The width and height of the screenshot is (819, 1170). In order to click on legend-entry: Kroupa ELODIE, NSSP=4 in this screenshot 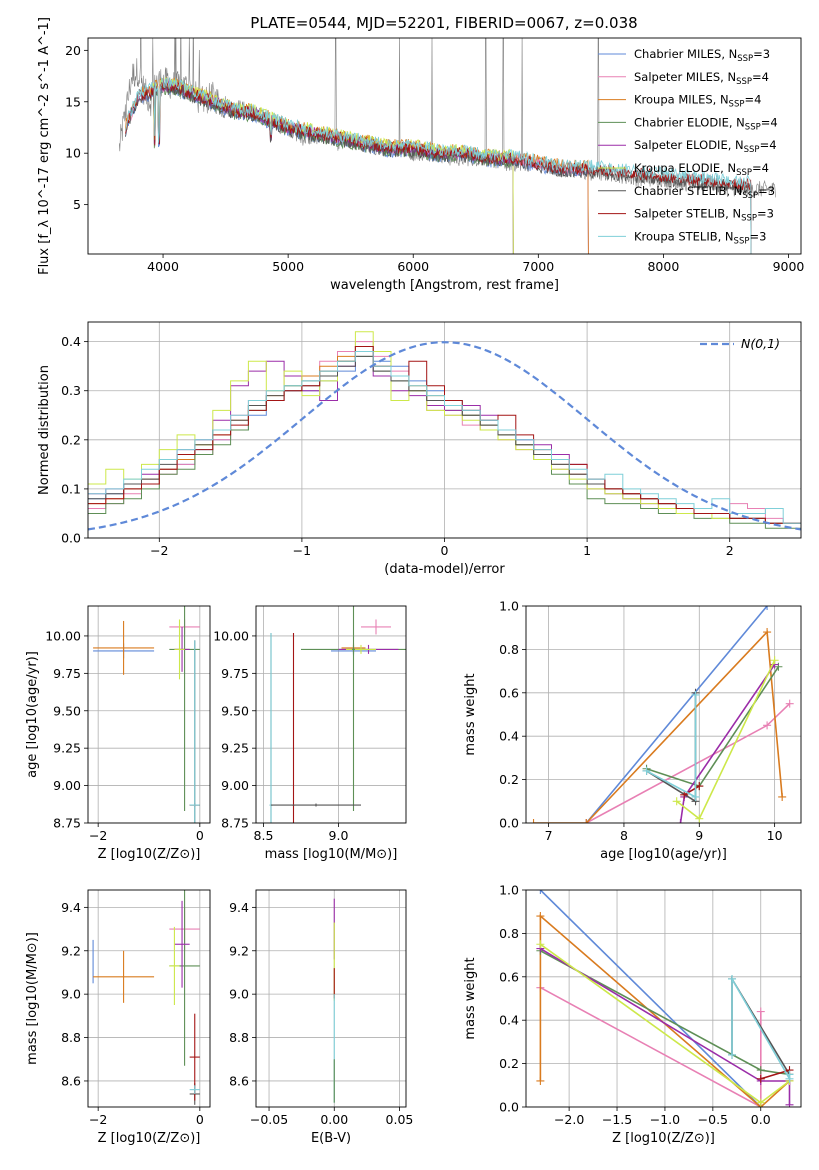, I will do `click(701, 169)`.